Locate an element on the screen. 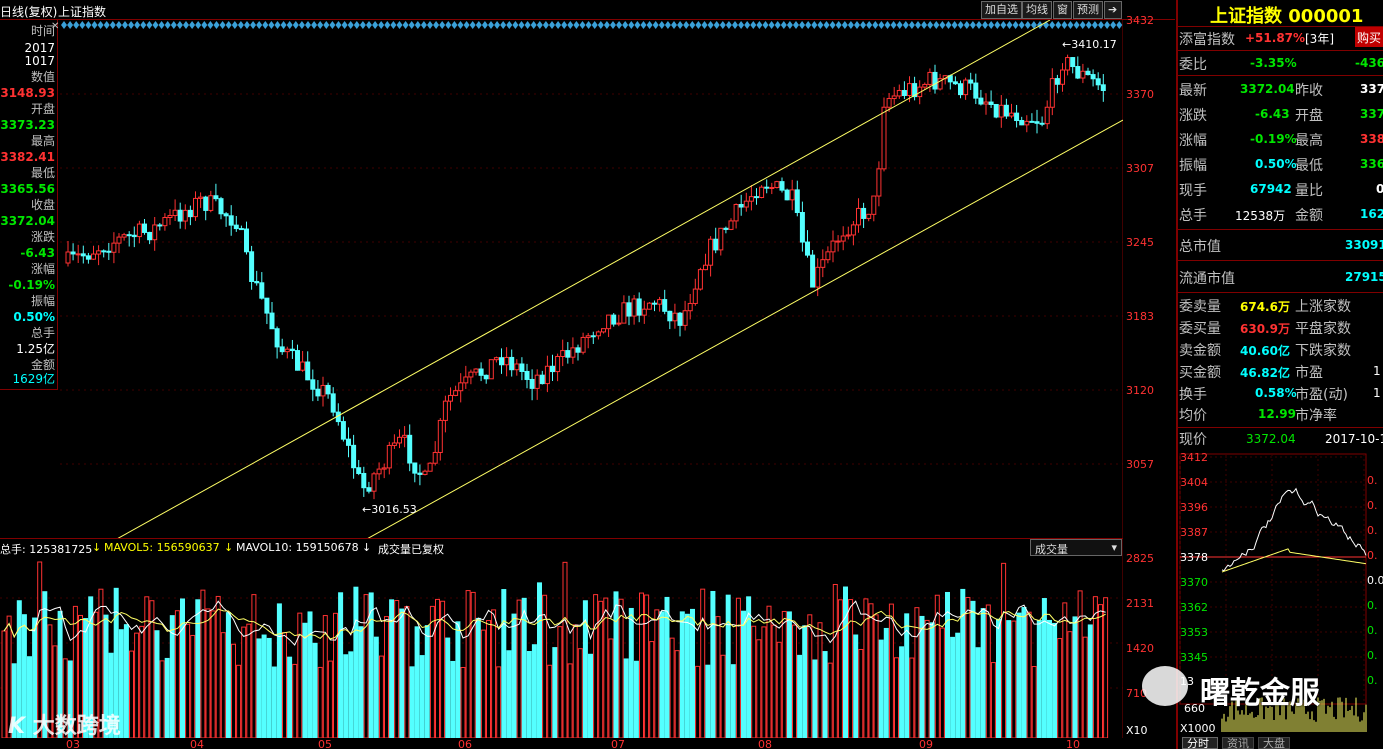 The image size is (1383, 749). now-price-label: 现价 is located at coordinates (1193, 440).